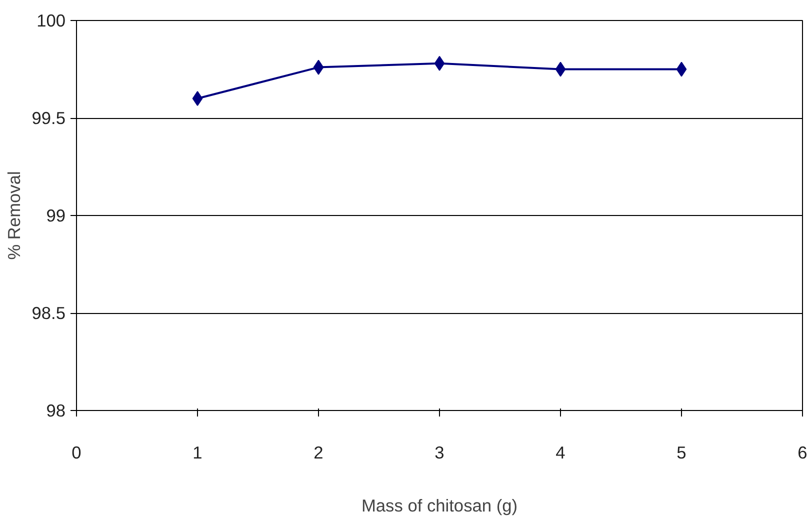 The width and height of the screenshot is (810, 518). I want to click on y-axis-title: % Removal, so click(14, 215).